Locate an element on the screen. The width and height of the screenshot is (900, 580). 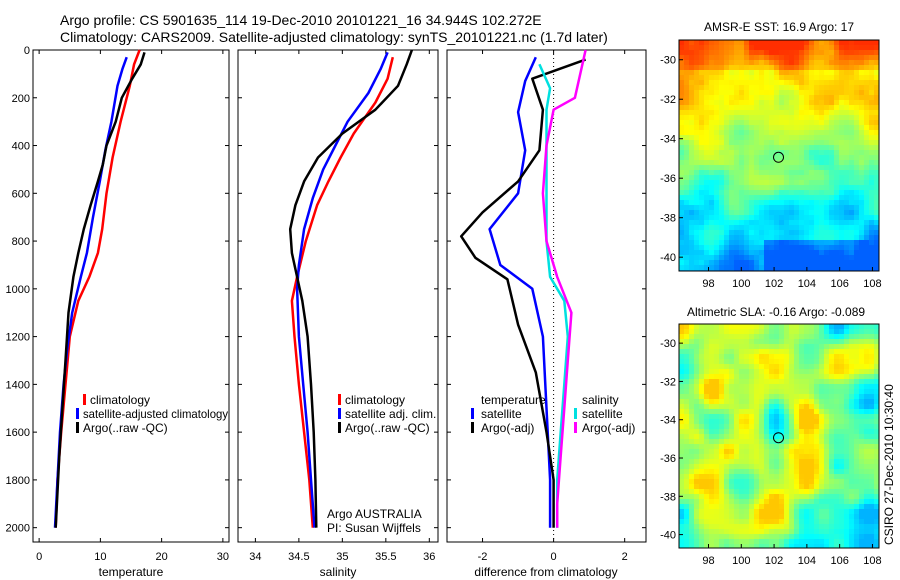
x-tick-label: 36 is located at coordinates (429, 557).